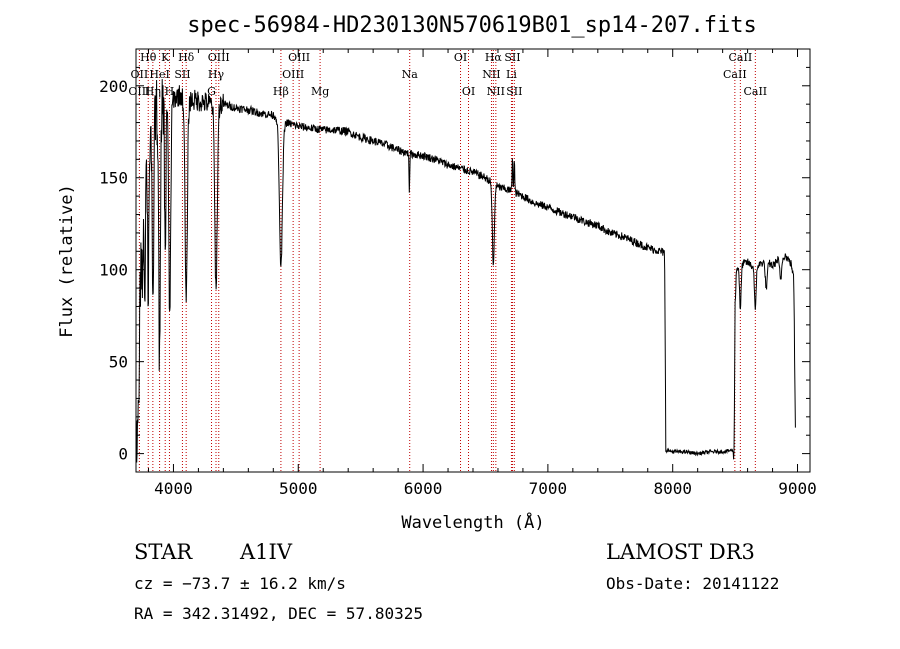  What do you see at coordinates (216, 74) in the screenshot?
I see `spectral-line-label: Hγ` at bounding box center [216, 74].